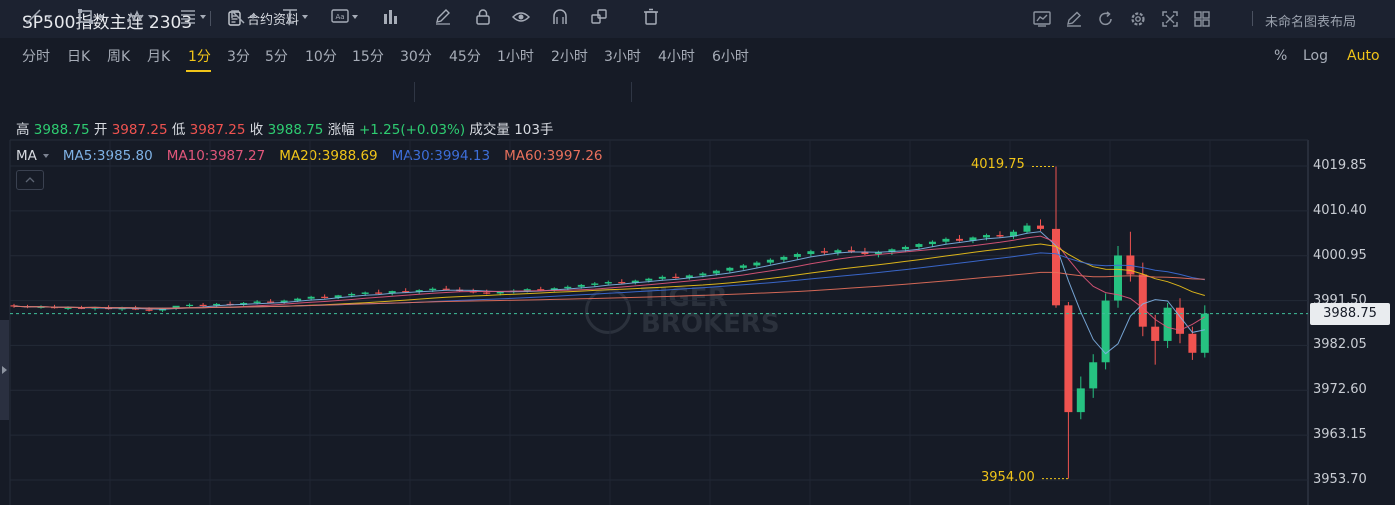 The width and height of the screenshot is (1395, 505). Describe the element at coordinates (1074, 19) in the screenshot. I see `edit-icon` at that location.